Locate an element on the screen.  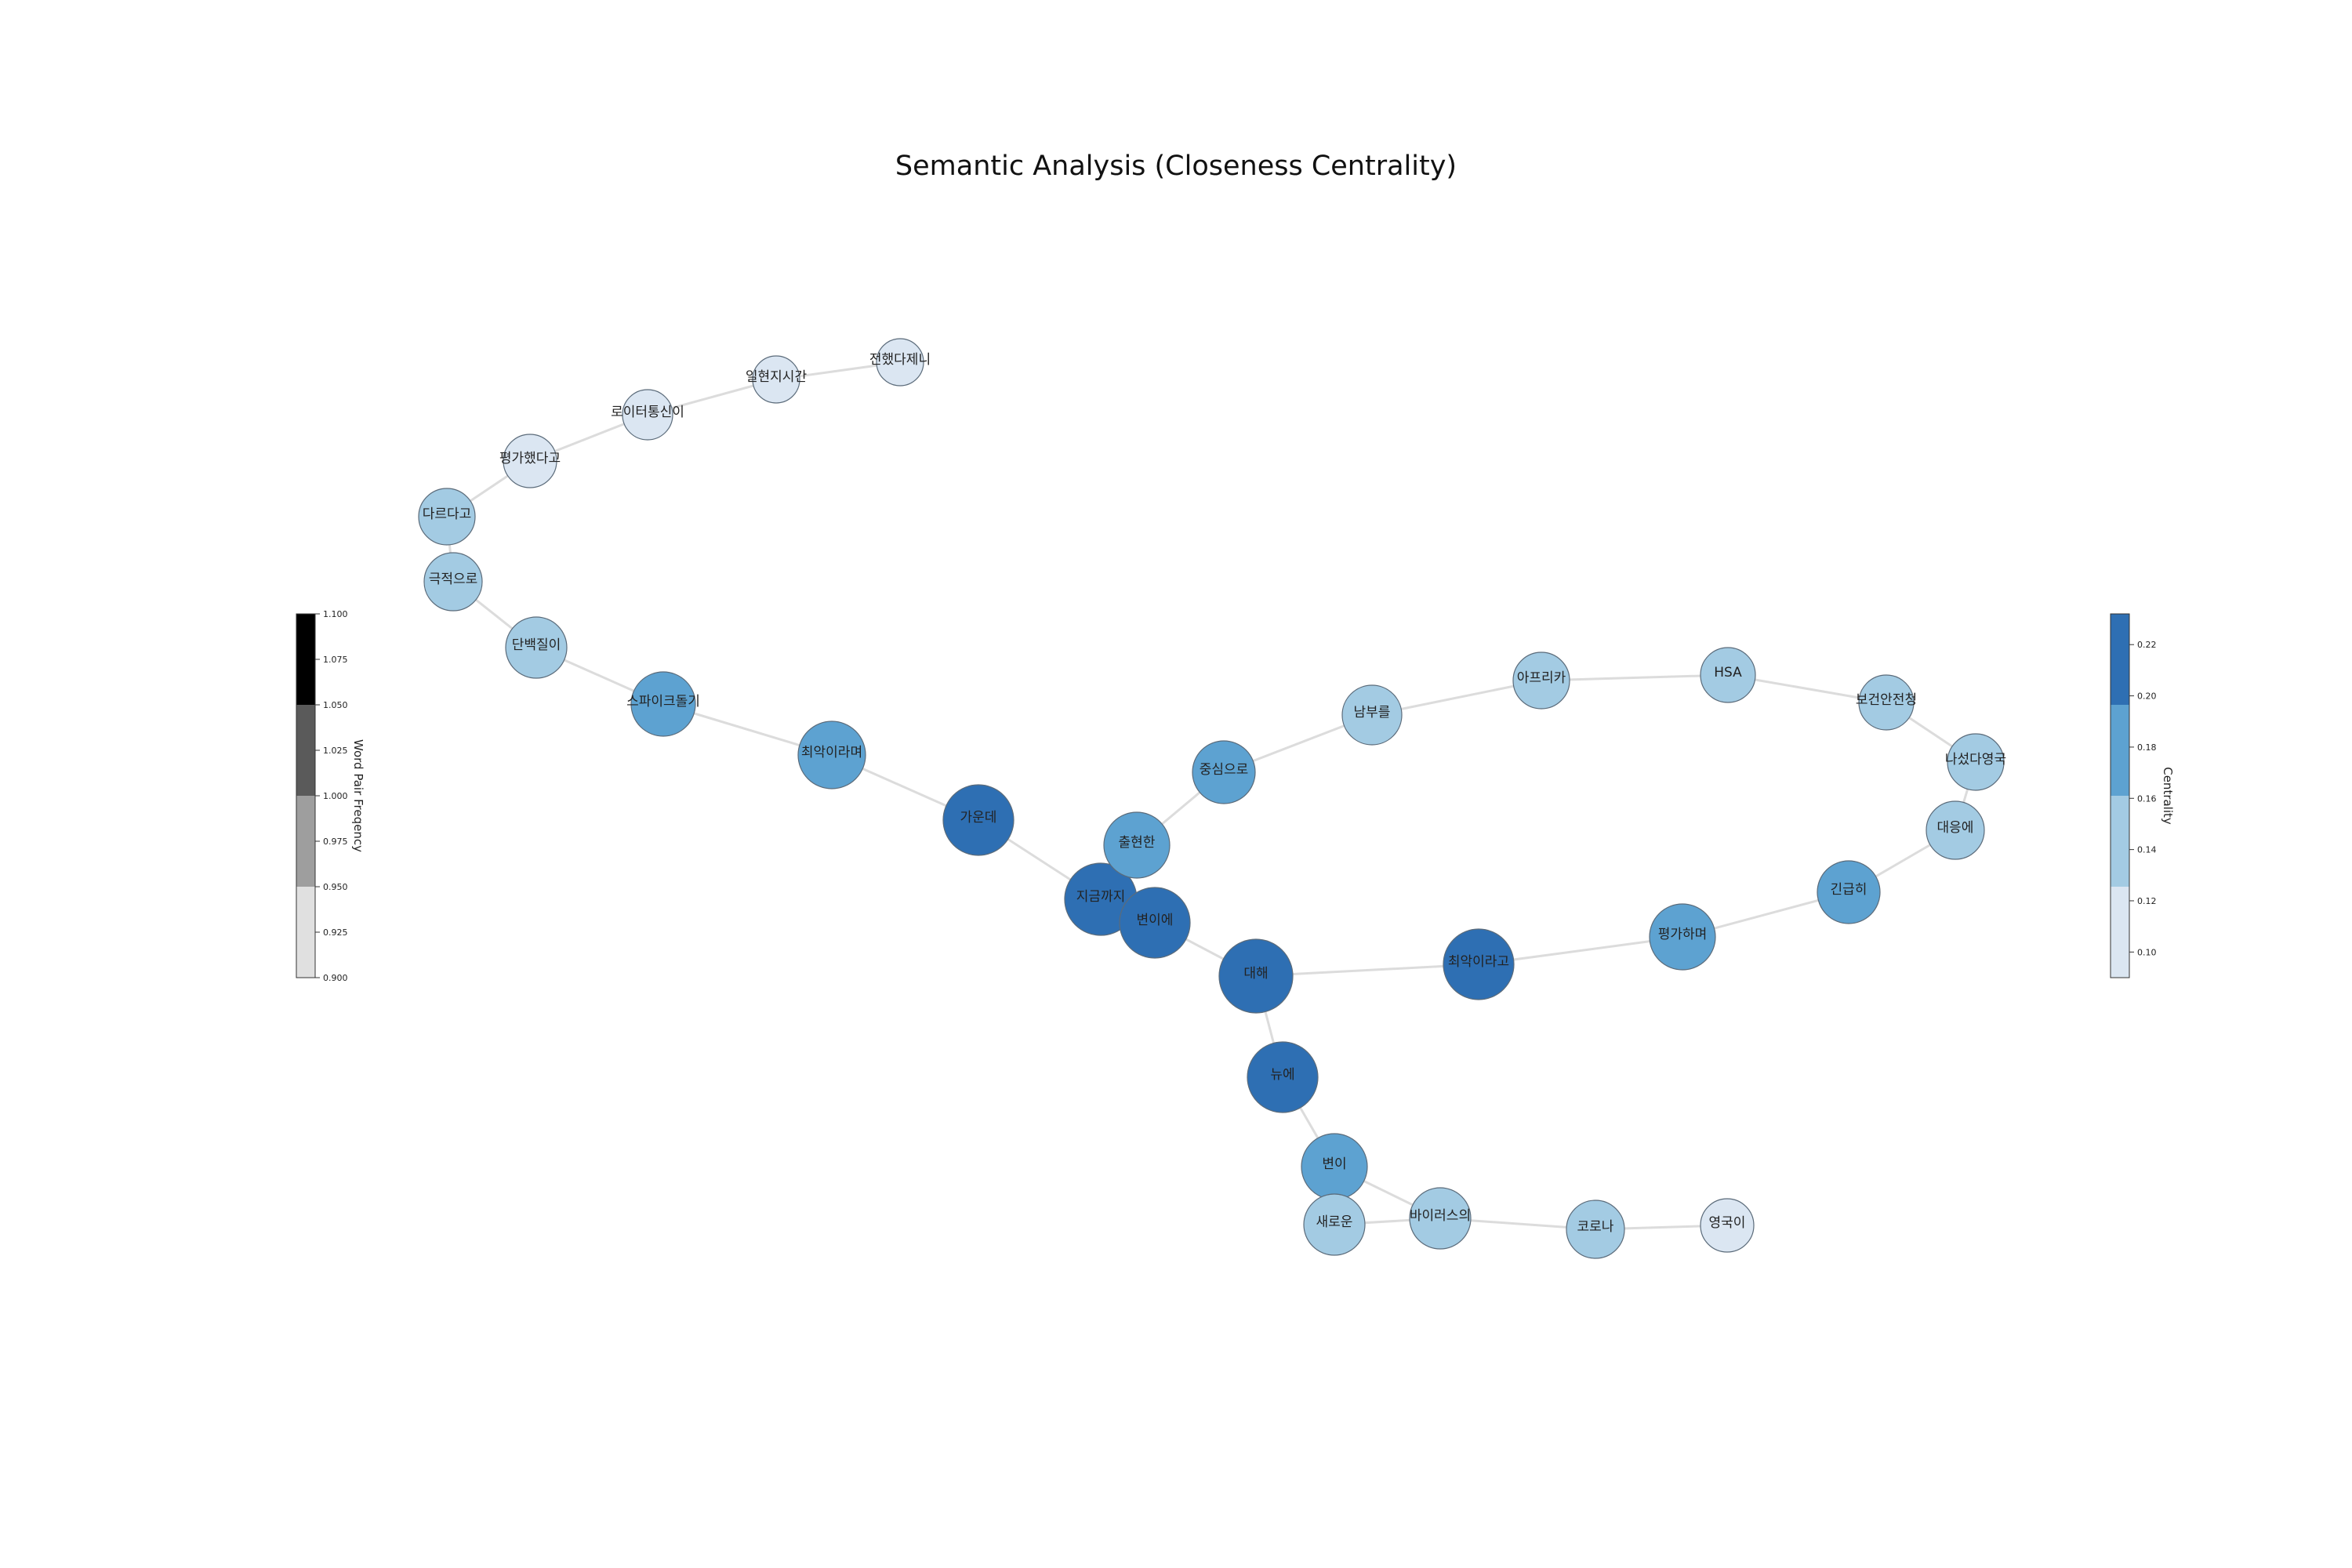
node-label: 긴급히 is located at coordinates (1849, 890).